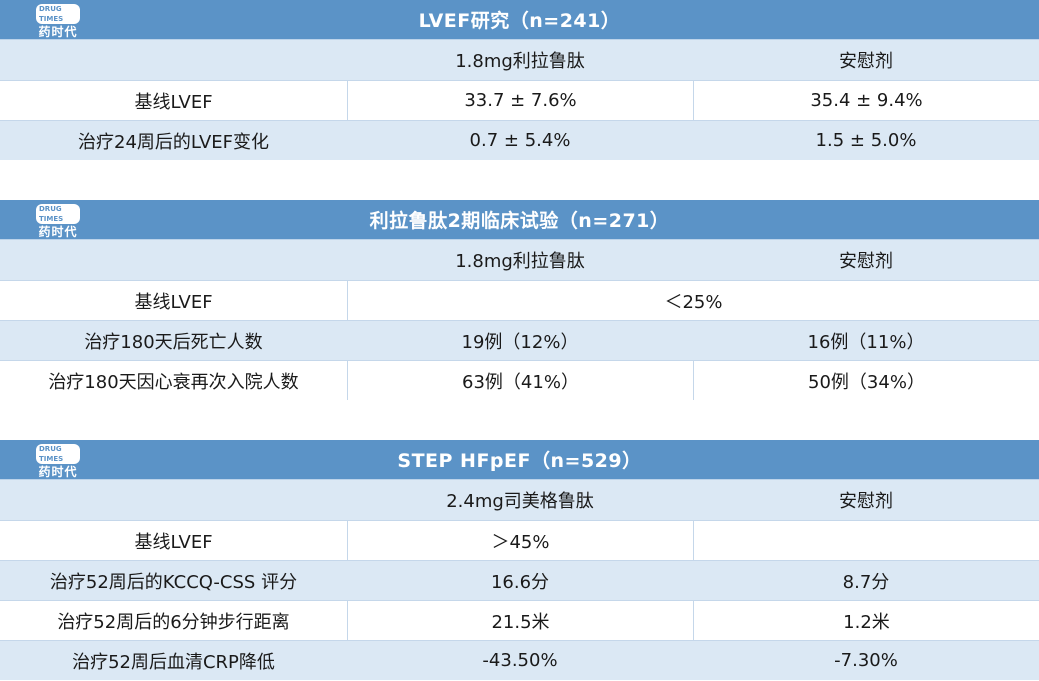 Image resolution: width=1039 pixels, height=681 pixels. Describe the element at coordinates (866, 582) in the screenshot. I see `placebo-value: 8.7分` at that location.